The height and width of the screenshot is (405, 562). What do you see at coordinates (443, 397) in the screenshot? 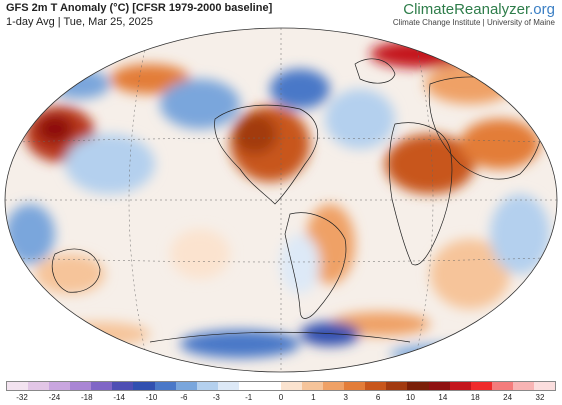
I see `colorbar-label: 14` at bounding box center [443, 397].